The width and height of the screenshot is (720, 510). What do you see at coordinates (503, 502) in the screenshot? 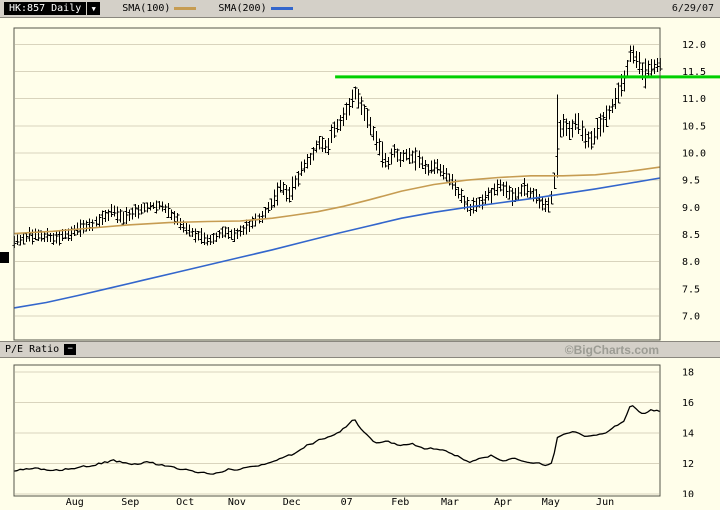
I see `month-label: Apr` at bounding box center [503, 502].